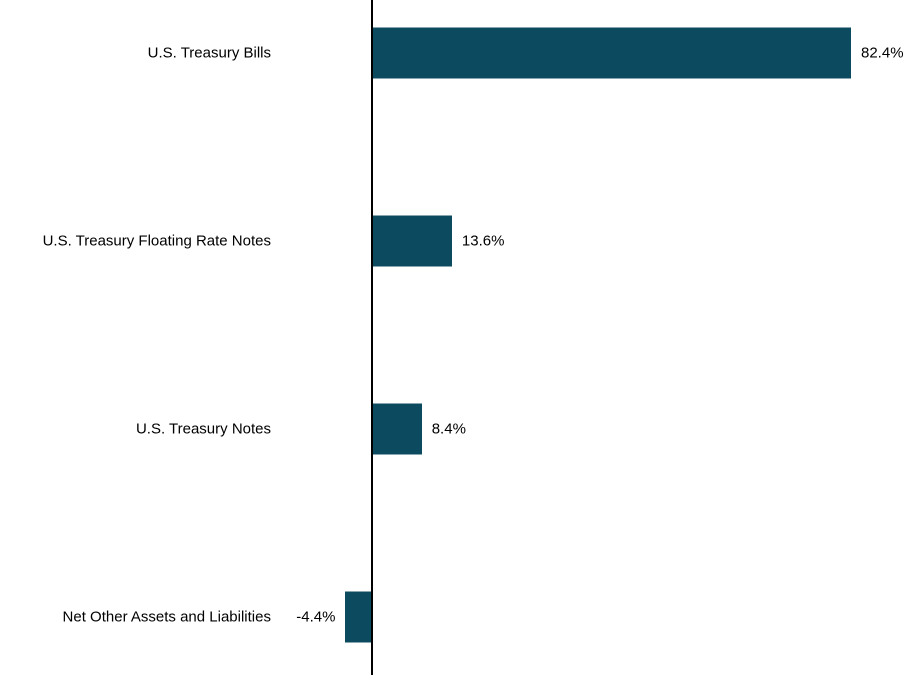  I want to click on value-label: 8.4%, so click(448, 429).